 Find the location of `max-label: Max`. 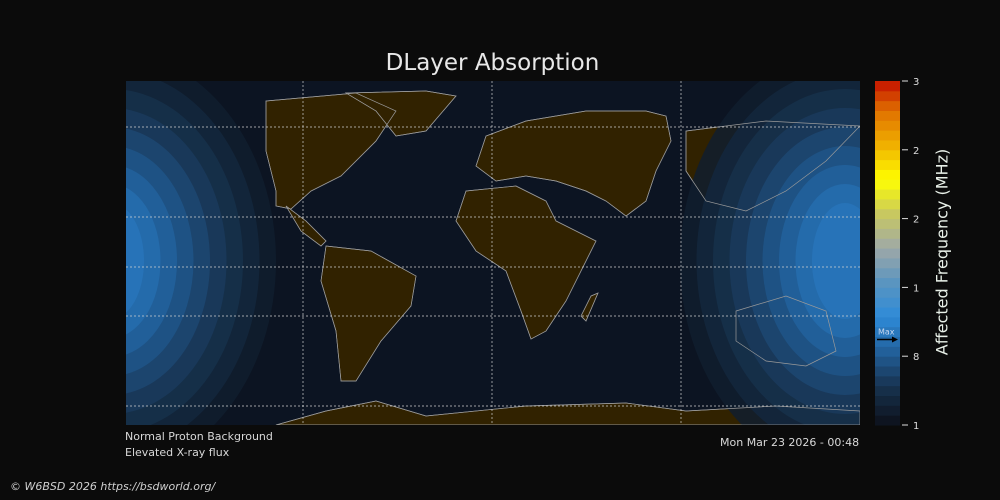

max-label: Max is located at coordinates (886, 331).